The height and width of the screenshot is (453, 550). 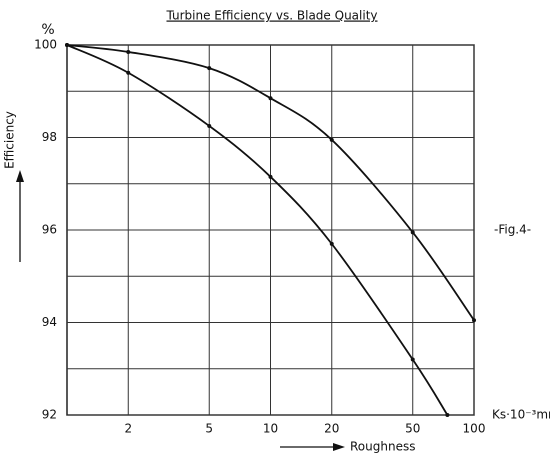 I want to click on x-arrowhead, so click(x=339, y=447).